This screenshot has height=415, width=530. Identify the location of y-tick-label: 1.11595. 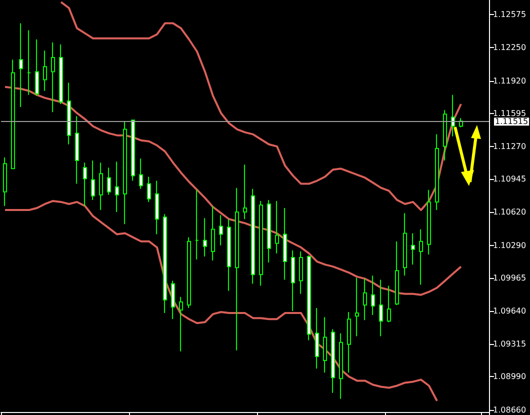
(509, 113).